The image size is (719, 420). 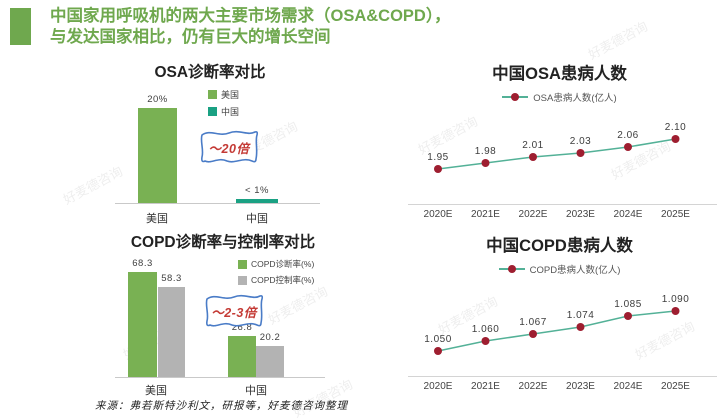 What do you see at coordinates (276, 272) in the screenshot?
I see `chart-legend: COPD诊断率(%) COPD控制率(%)` at bounding box center [276, 272].